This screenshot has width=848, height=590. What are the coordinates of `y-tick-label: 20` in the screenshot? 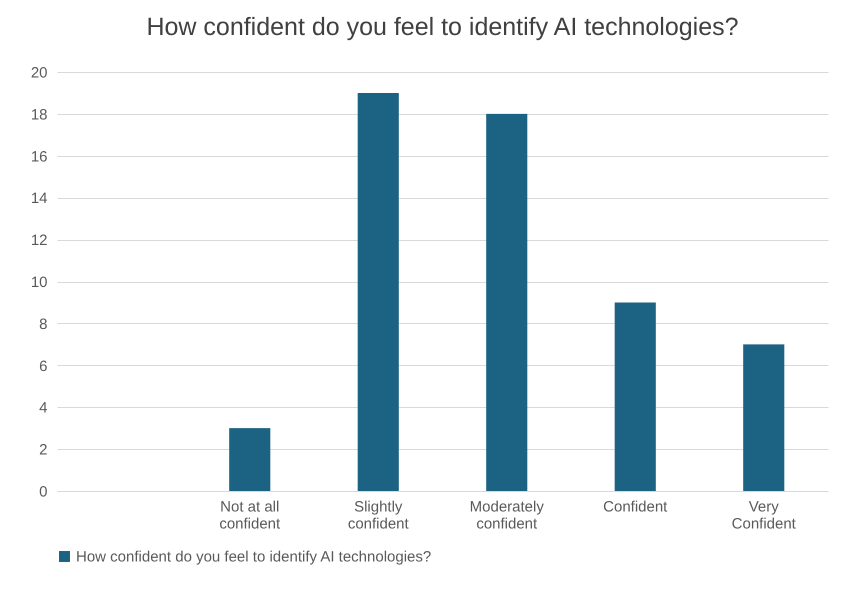 It's located at (39, 73).